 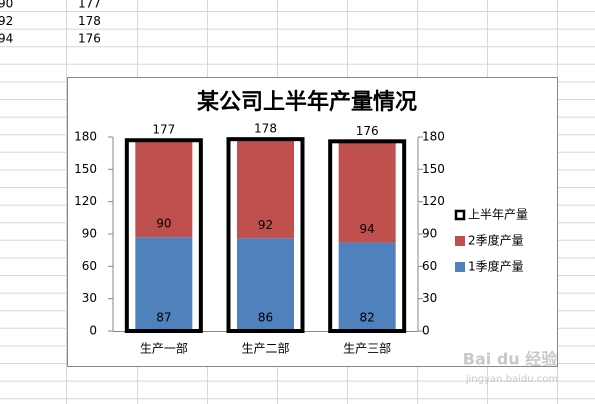 I want to click on cell: 177, so click(x=89, y=5).